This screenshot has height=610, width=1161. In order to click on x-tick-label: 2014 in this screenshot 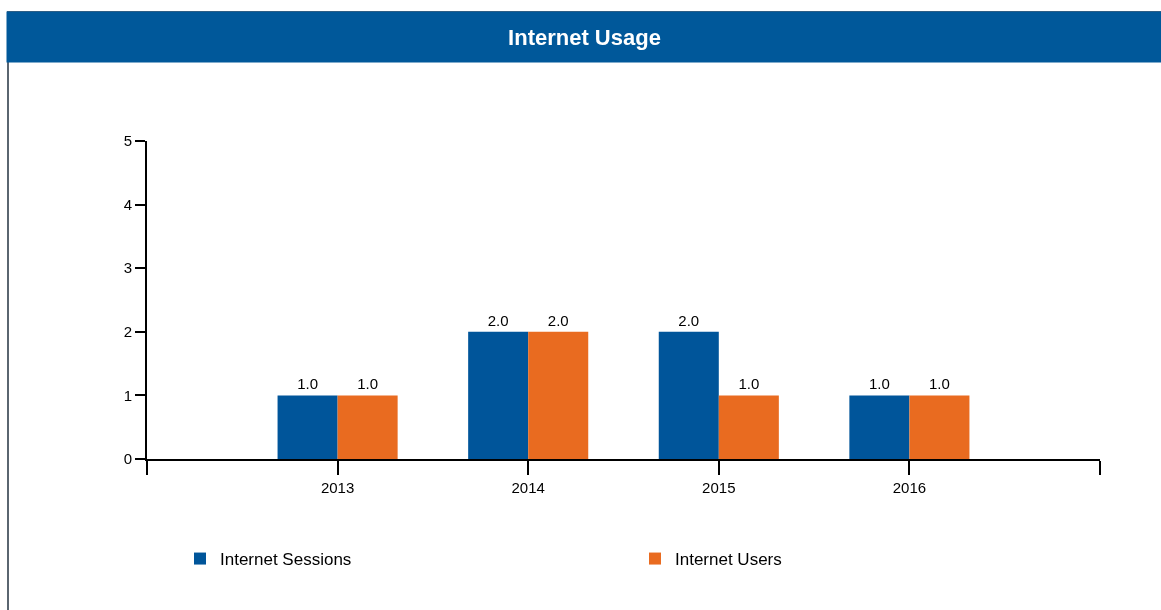, I will do `click(528, 487)`.